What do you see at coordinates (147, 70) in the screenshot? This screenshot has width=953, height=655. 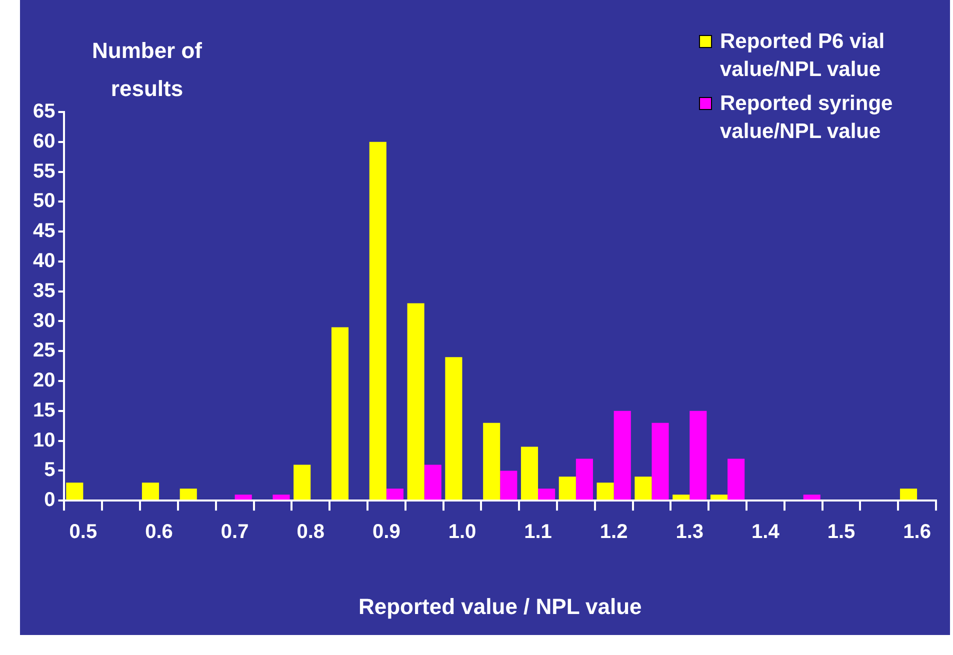 I see `y-axis-title: Number of results` at bounding box center [147, 70].